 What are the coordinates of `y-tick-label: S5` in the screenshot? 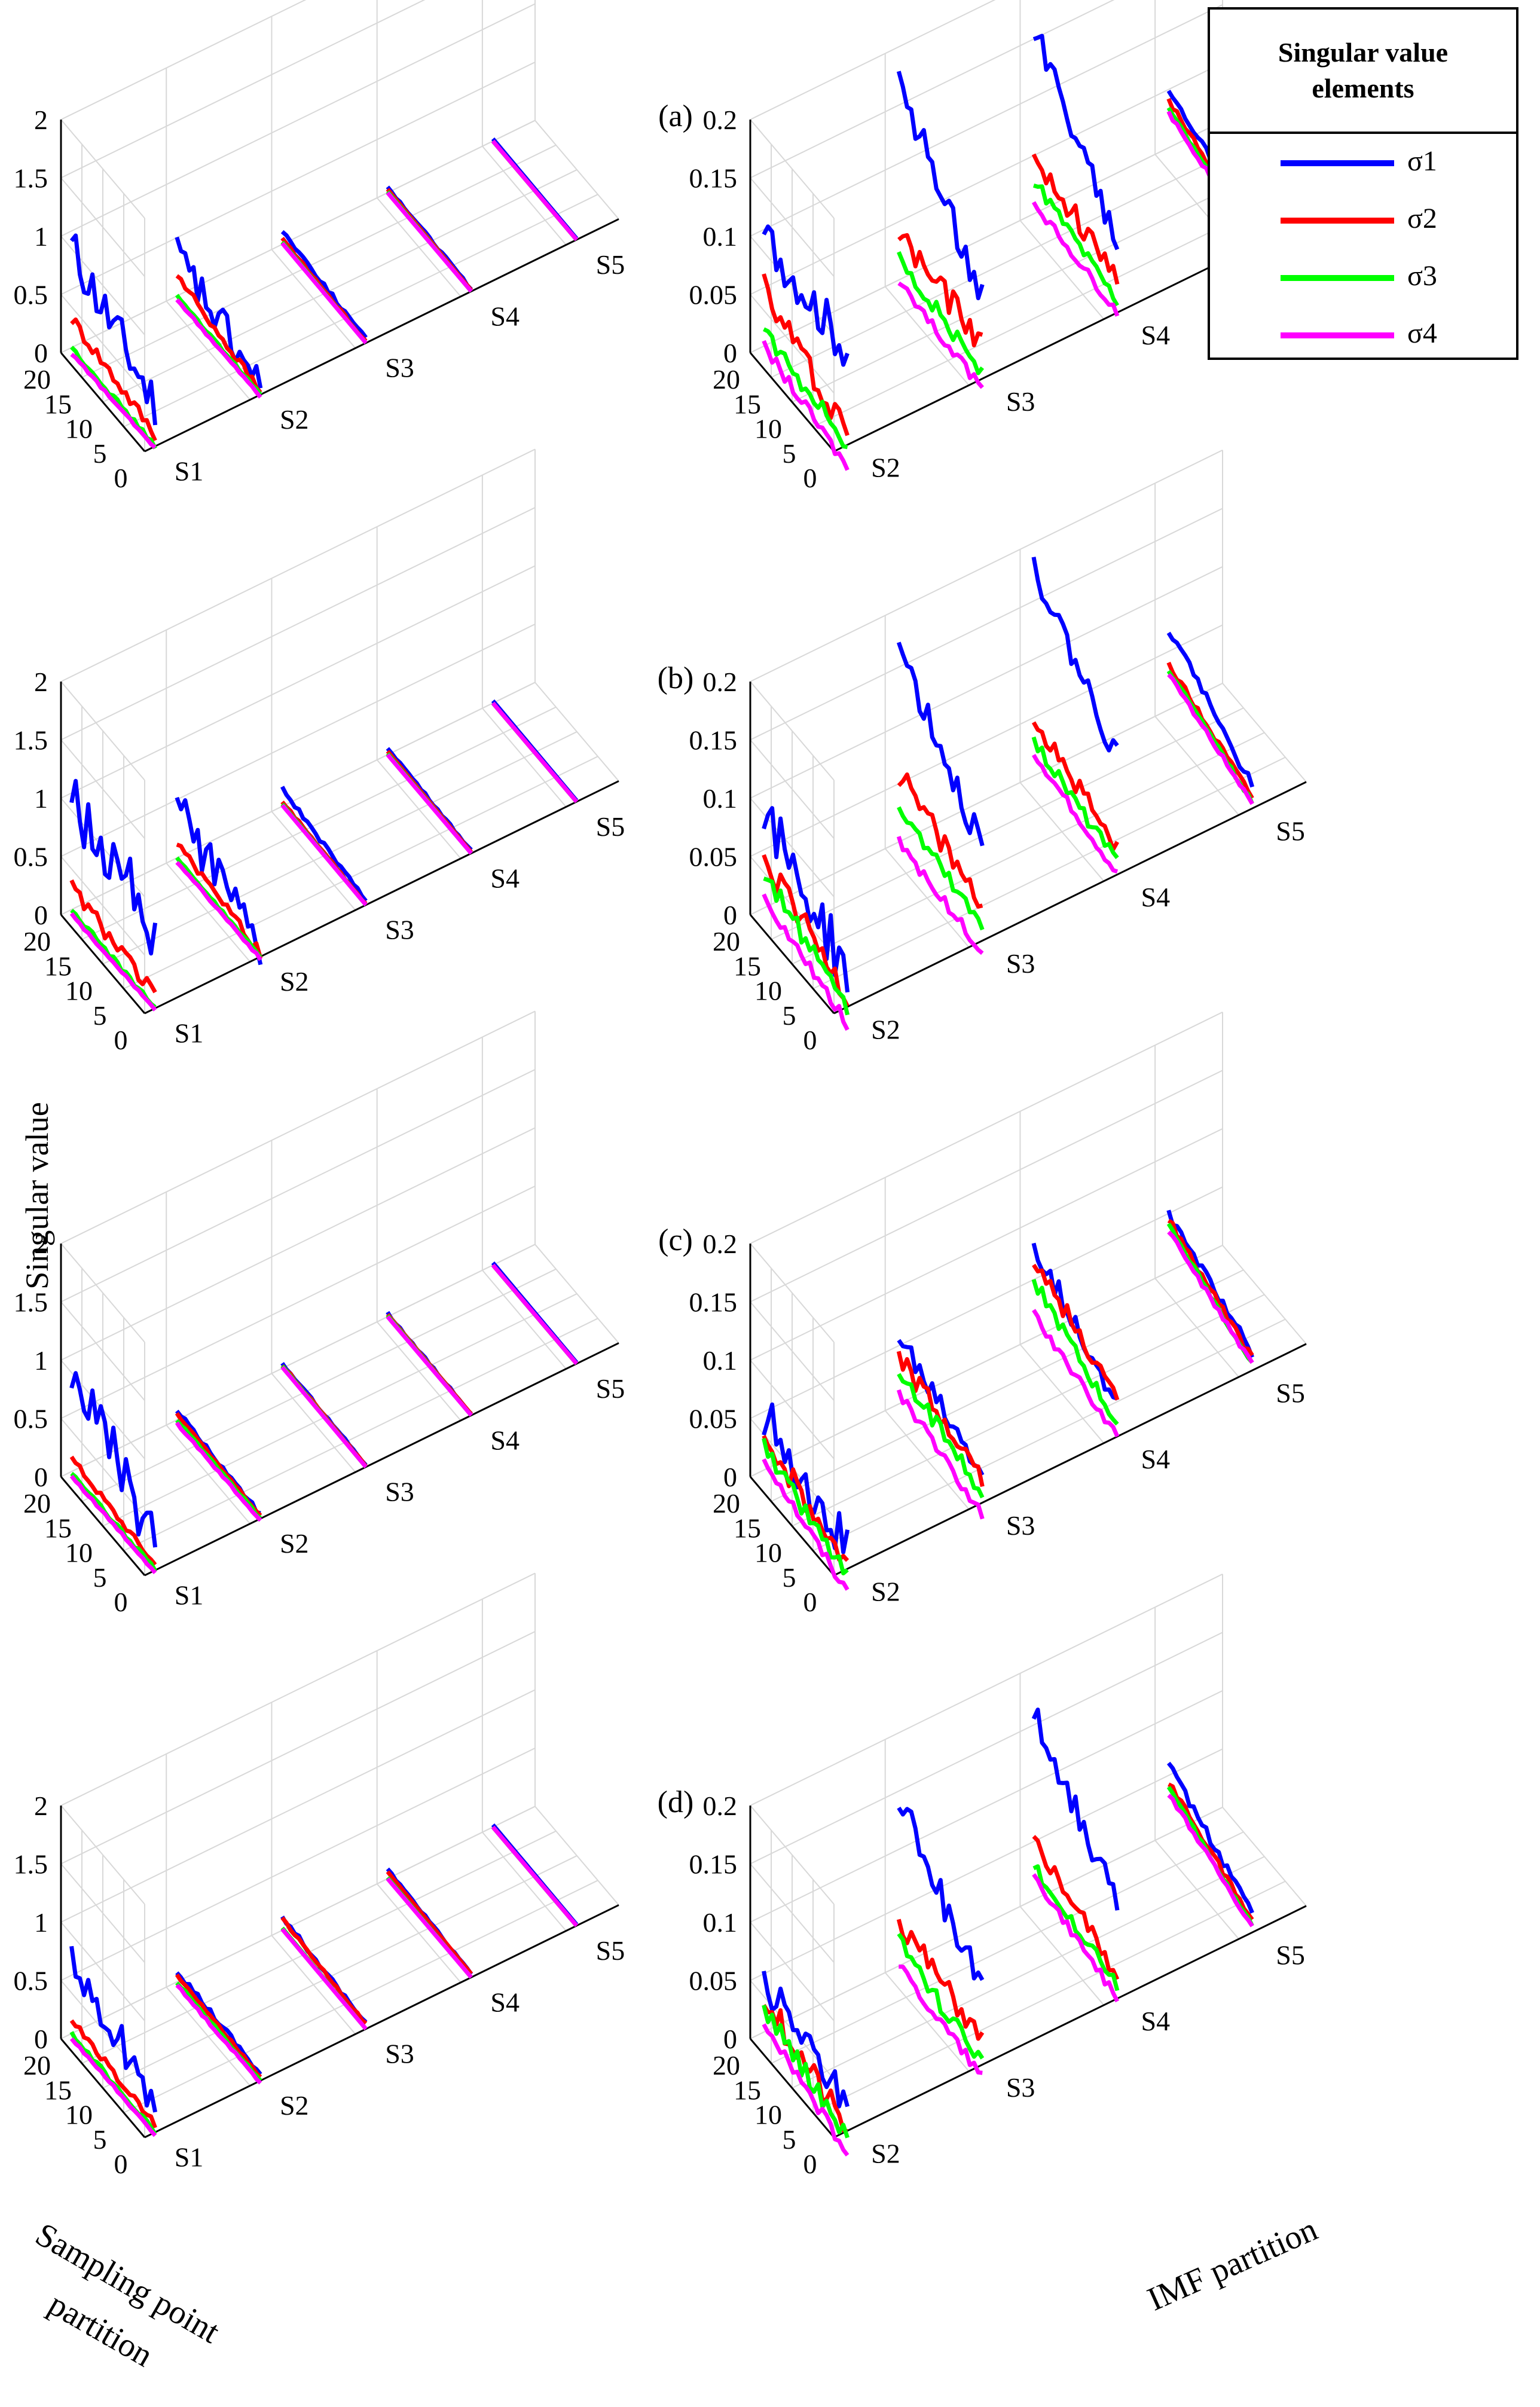 It's located at (1290, 1956).